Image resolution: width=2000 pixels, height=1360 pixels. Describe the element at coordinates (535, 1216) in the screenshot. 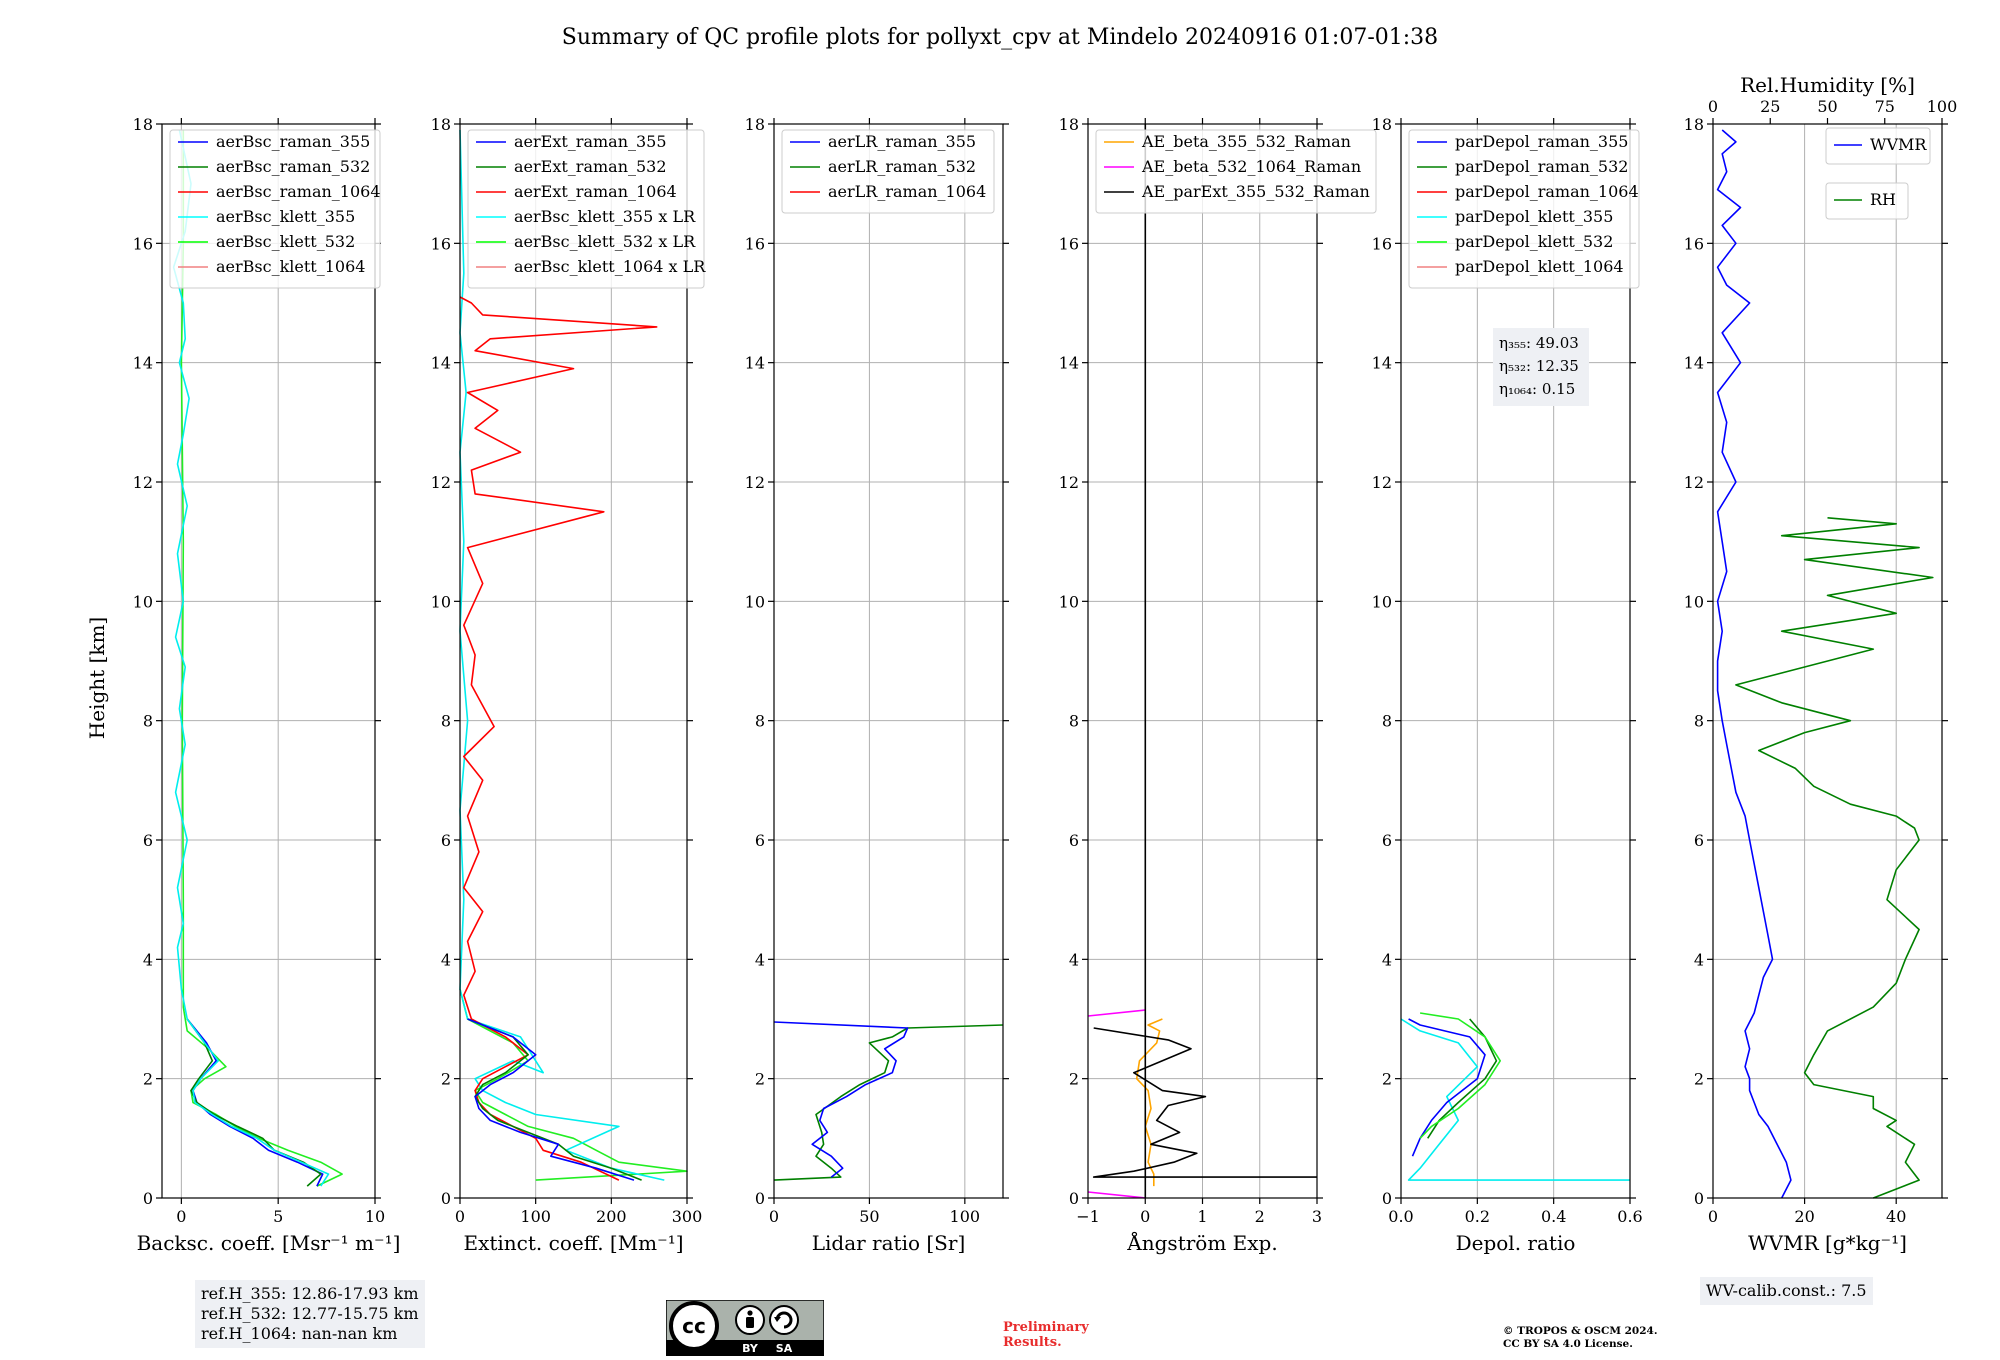

I see `x-tick-label-ext: 100` at that location.